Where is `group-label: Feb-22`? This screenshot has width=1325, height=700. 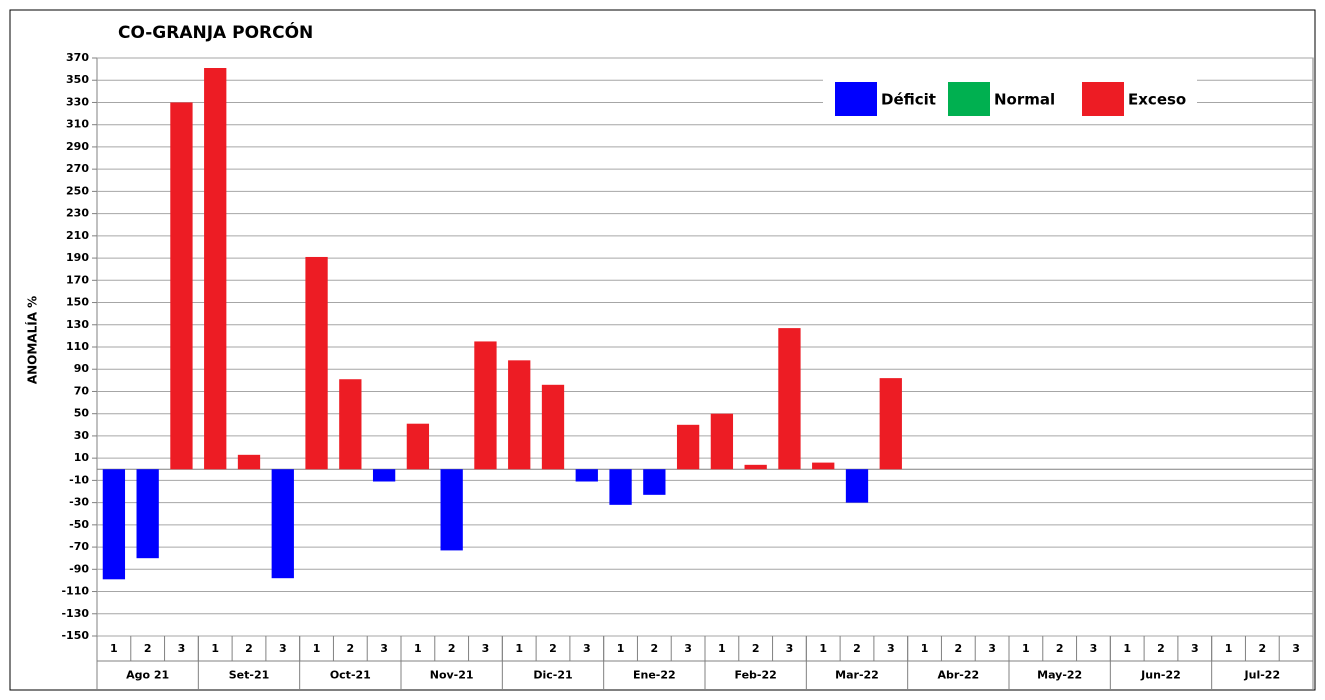
group-label: Feb-22 is located at coordinates (756, 675).